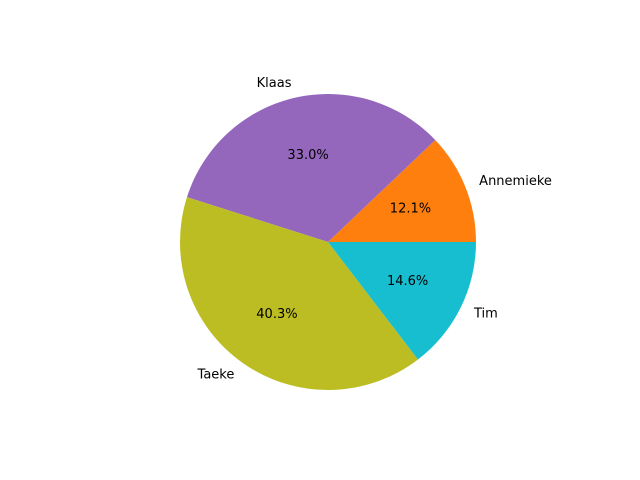 The image size is (640, 480). What do you see at coordinates (307, 155) in the screenshot?
I see `percent-label-klaas: 33.0%` at bounding box center [307, 155].